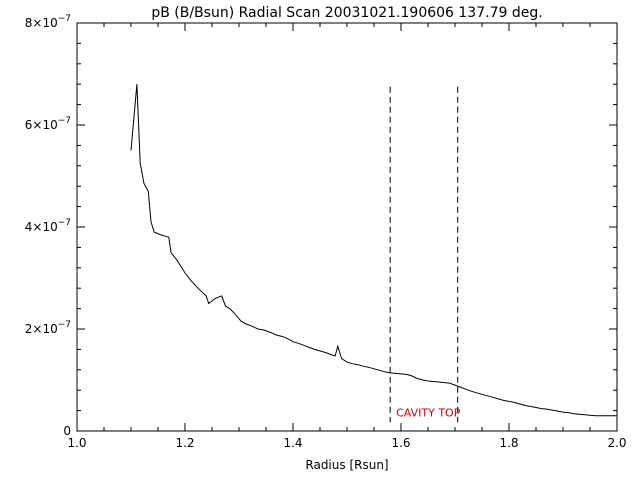 The width and height of the screenshot is (640, 480). What do you see at coordinates (76, 443) in the screenshot?
I see `x-tick-label: 1.0` at bounding box center [76, 443].